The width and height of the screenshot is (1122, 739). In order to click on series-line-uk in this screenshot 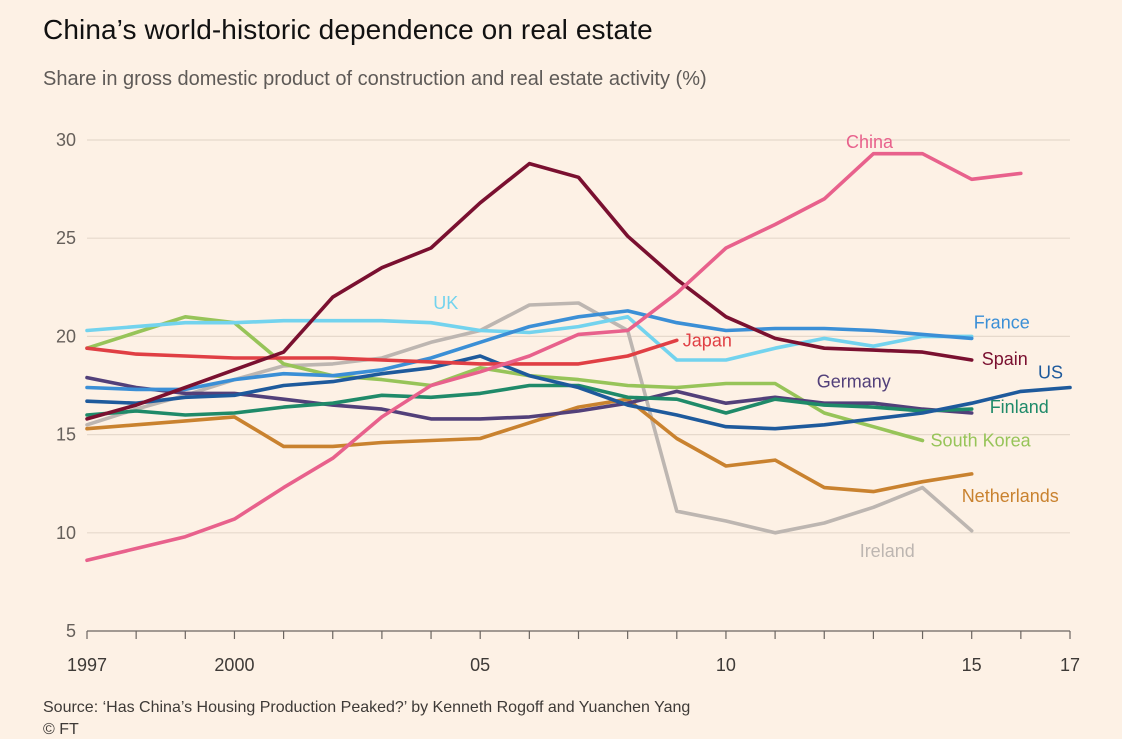, I will do `click(529, 338)`.